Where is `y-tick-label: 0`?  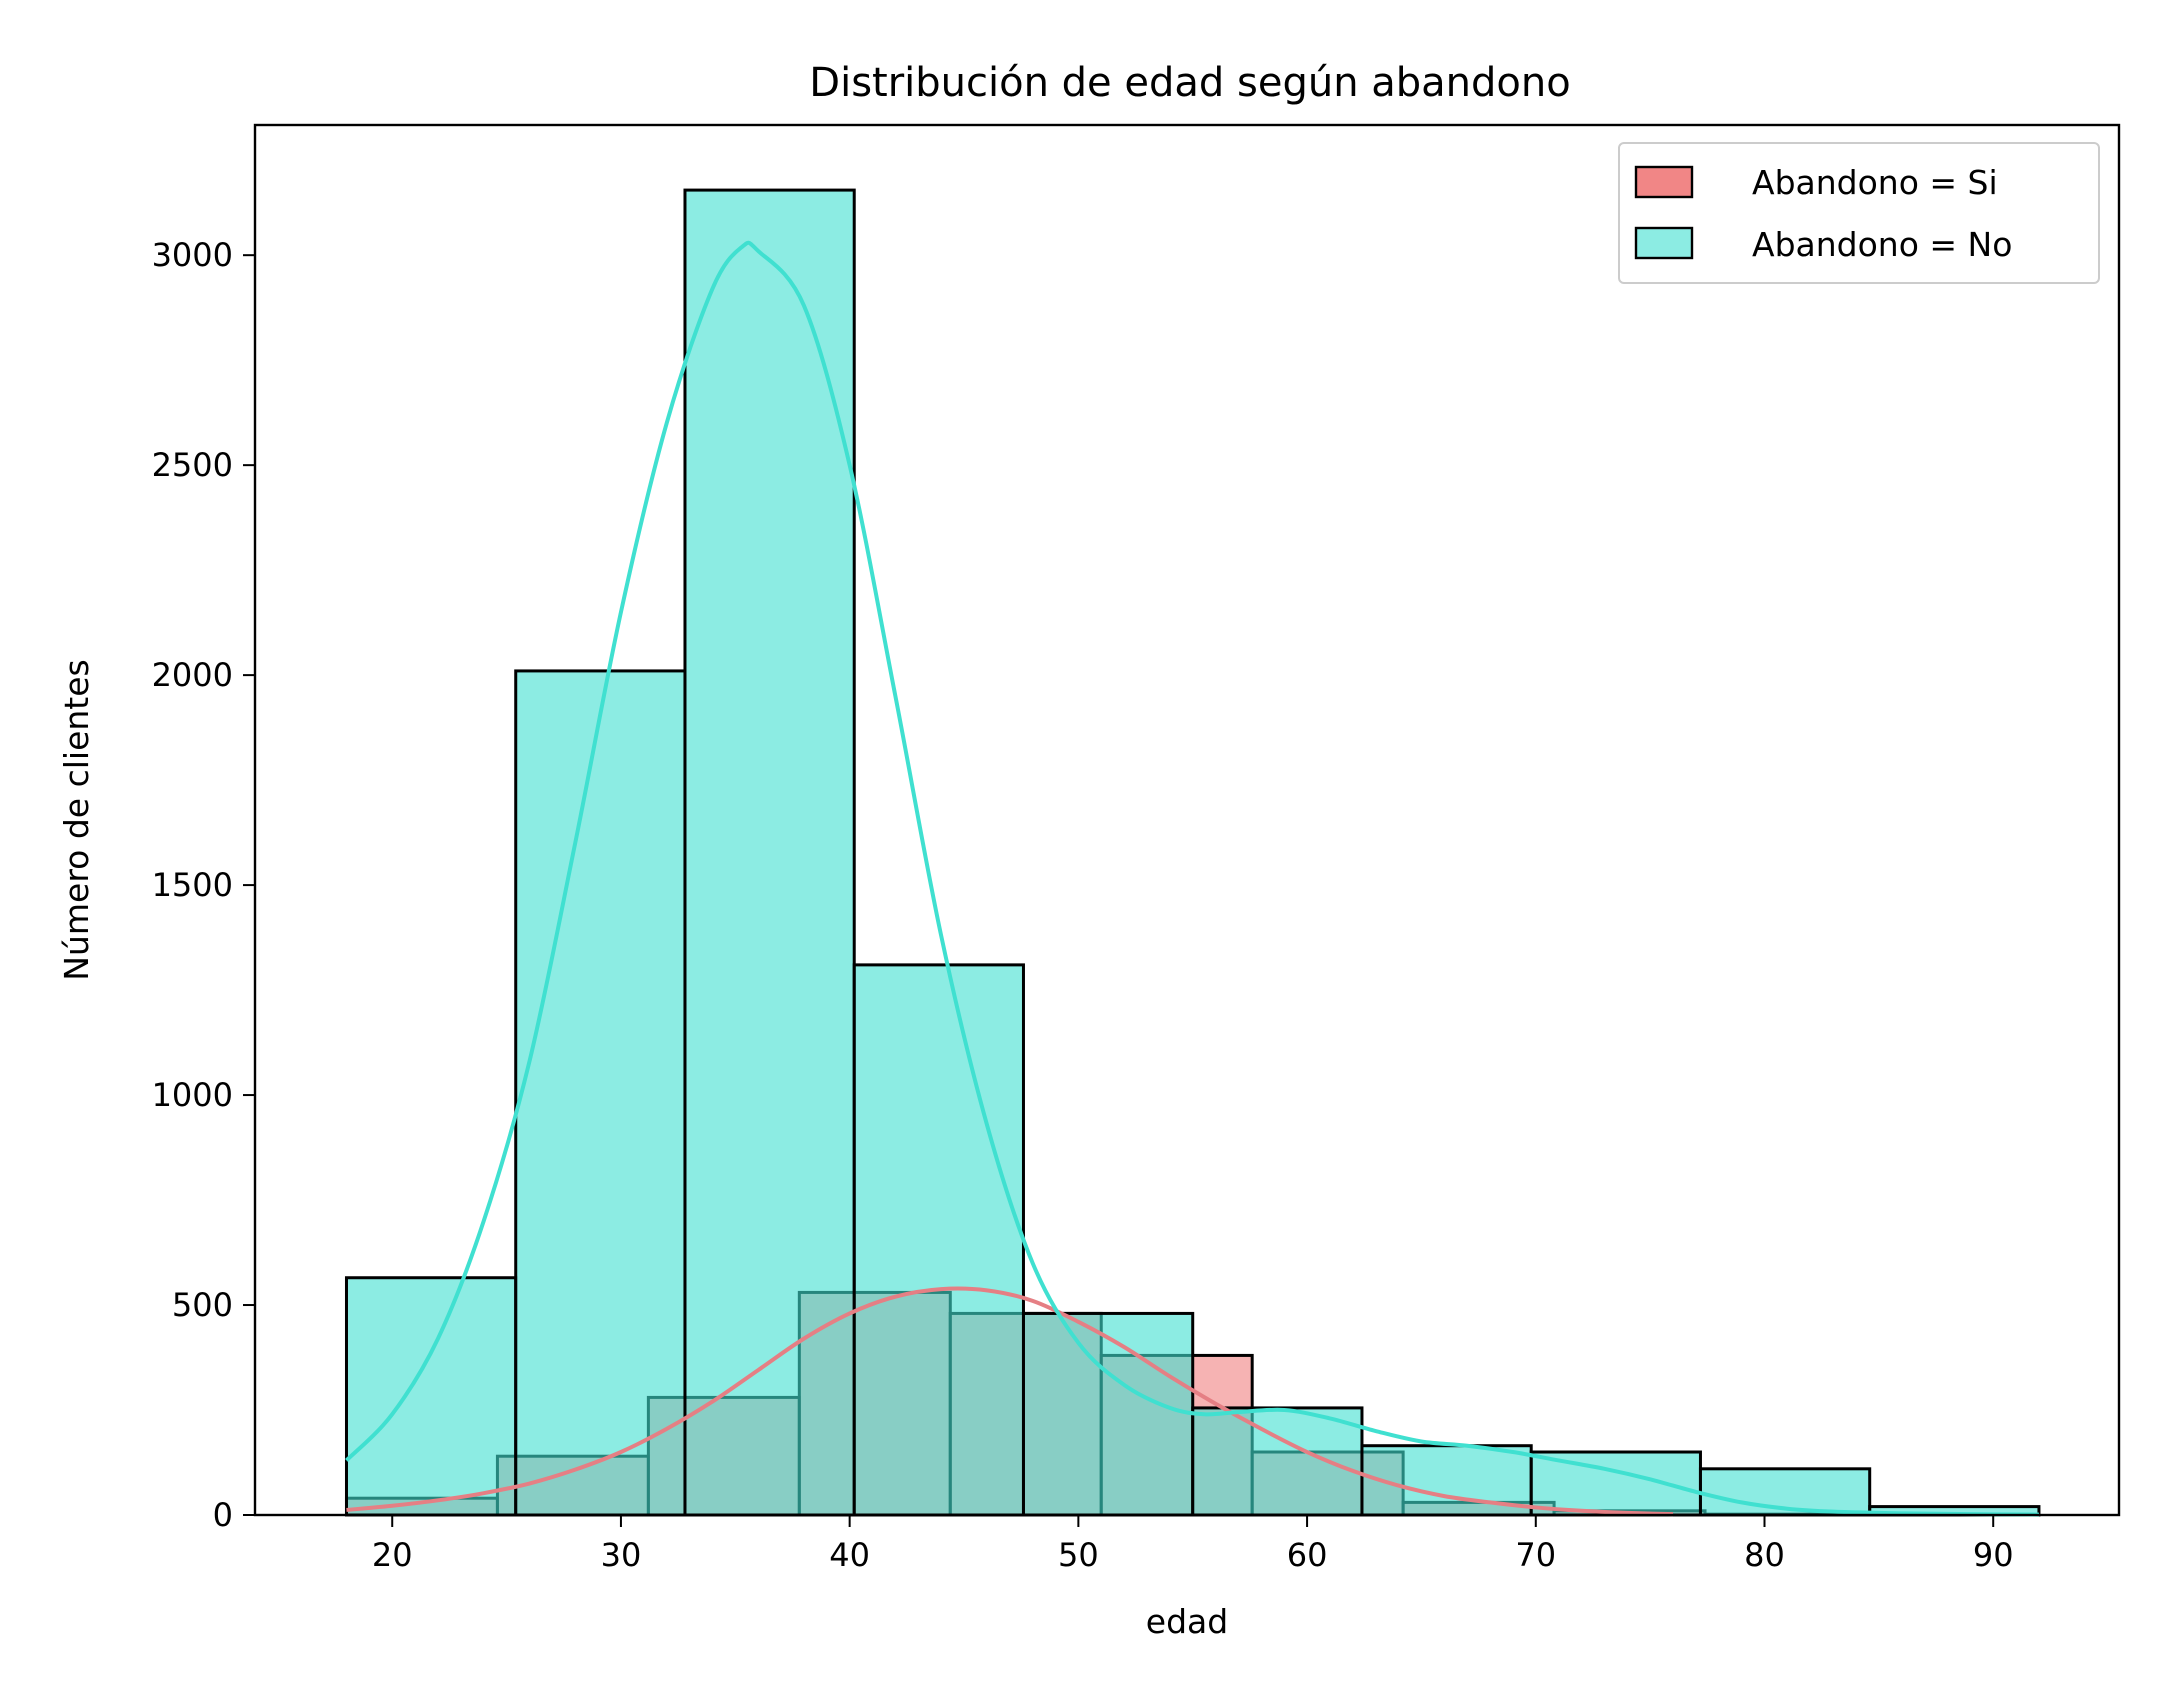
y-tick-label: 0 is located at coordinates (223, 1515).